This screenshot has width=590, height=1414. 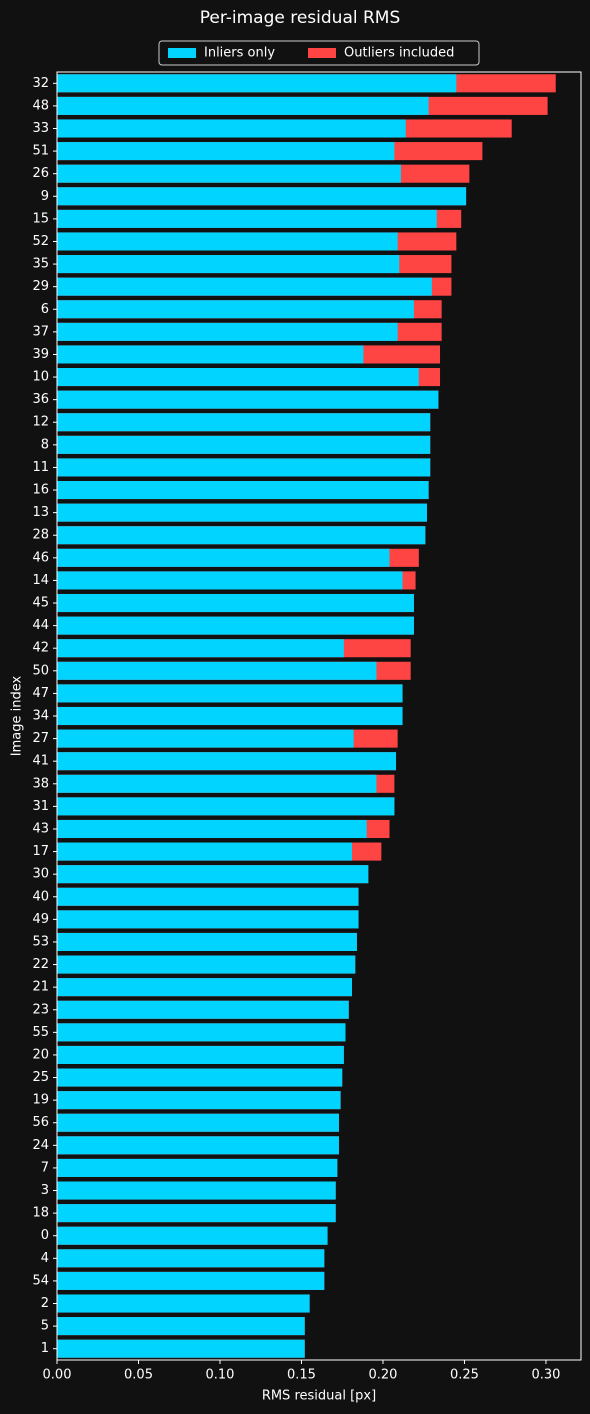 I want to click on y-tick-label: 1, so click(x=45, y=1348).